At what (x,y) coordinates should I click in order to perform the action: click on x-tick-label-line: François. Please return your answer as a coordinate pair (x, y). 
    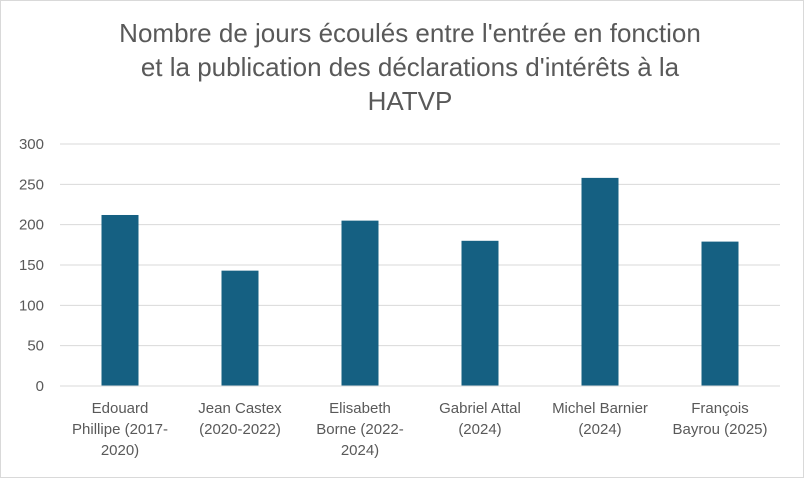
    Looking at the image, I should click on (720, 408).